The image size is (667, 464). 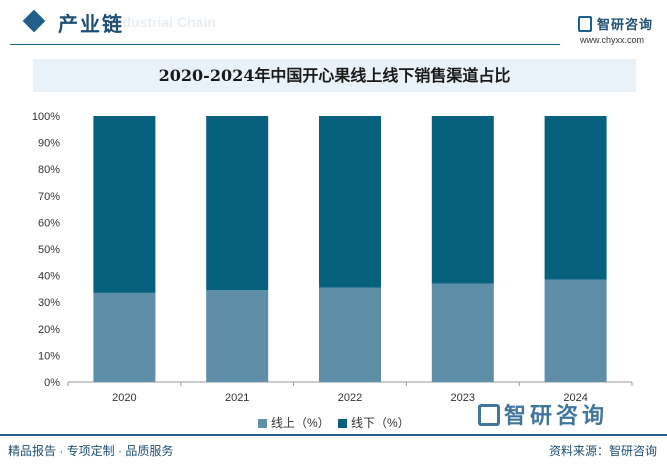 I want to click on brand-url: www.chyxx.com, so click(x=612, y=40).